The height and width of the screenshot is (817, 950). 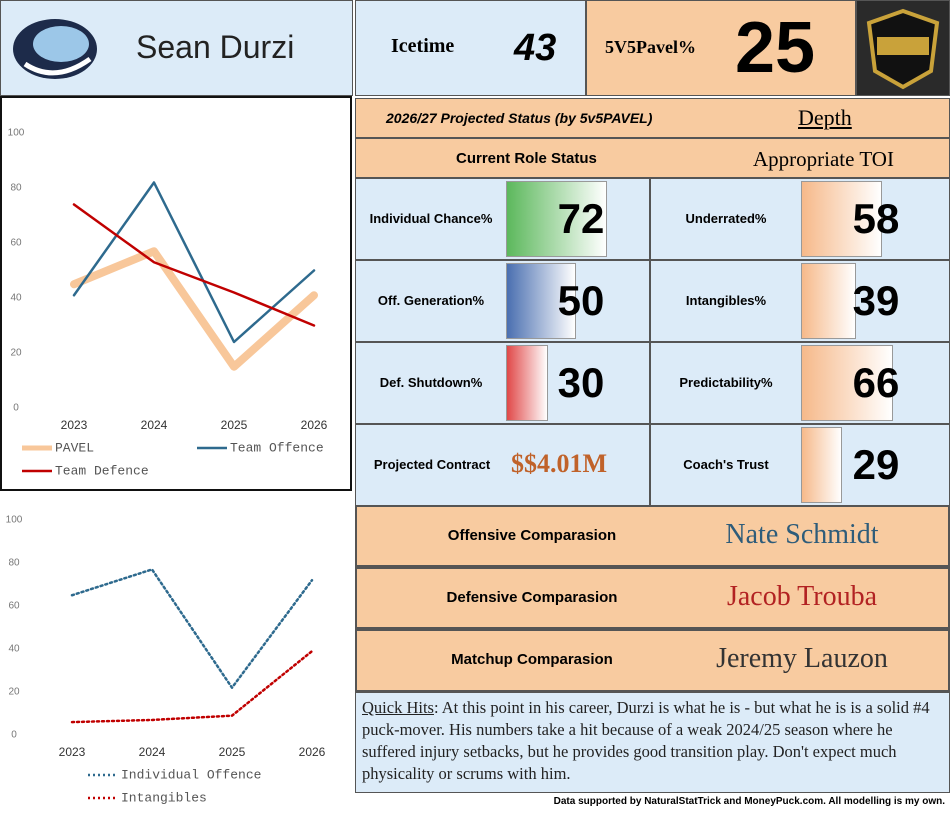 I want to click on metric-cell: Individual Chance% 72, so click(x=502, y=219).